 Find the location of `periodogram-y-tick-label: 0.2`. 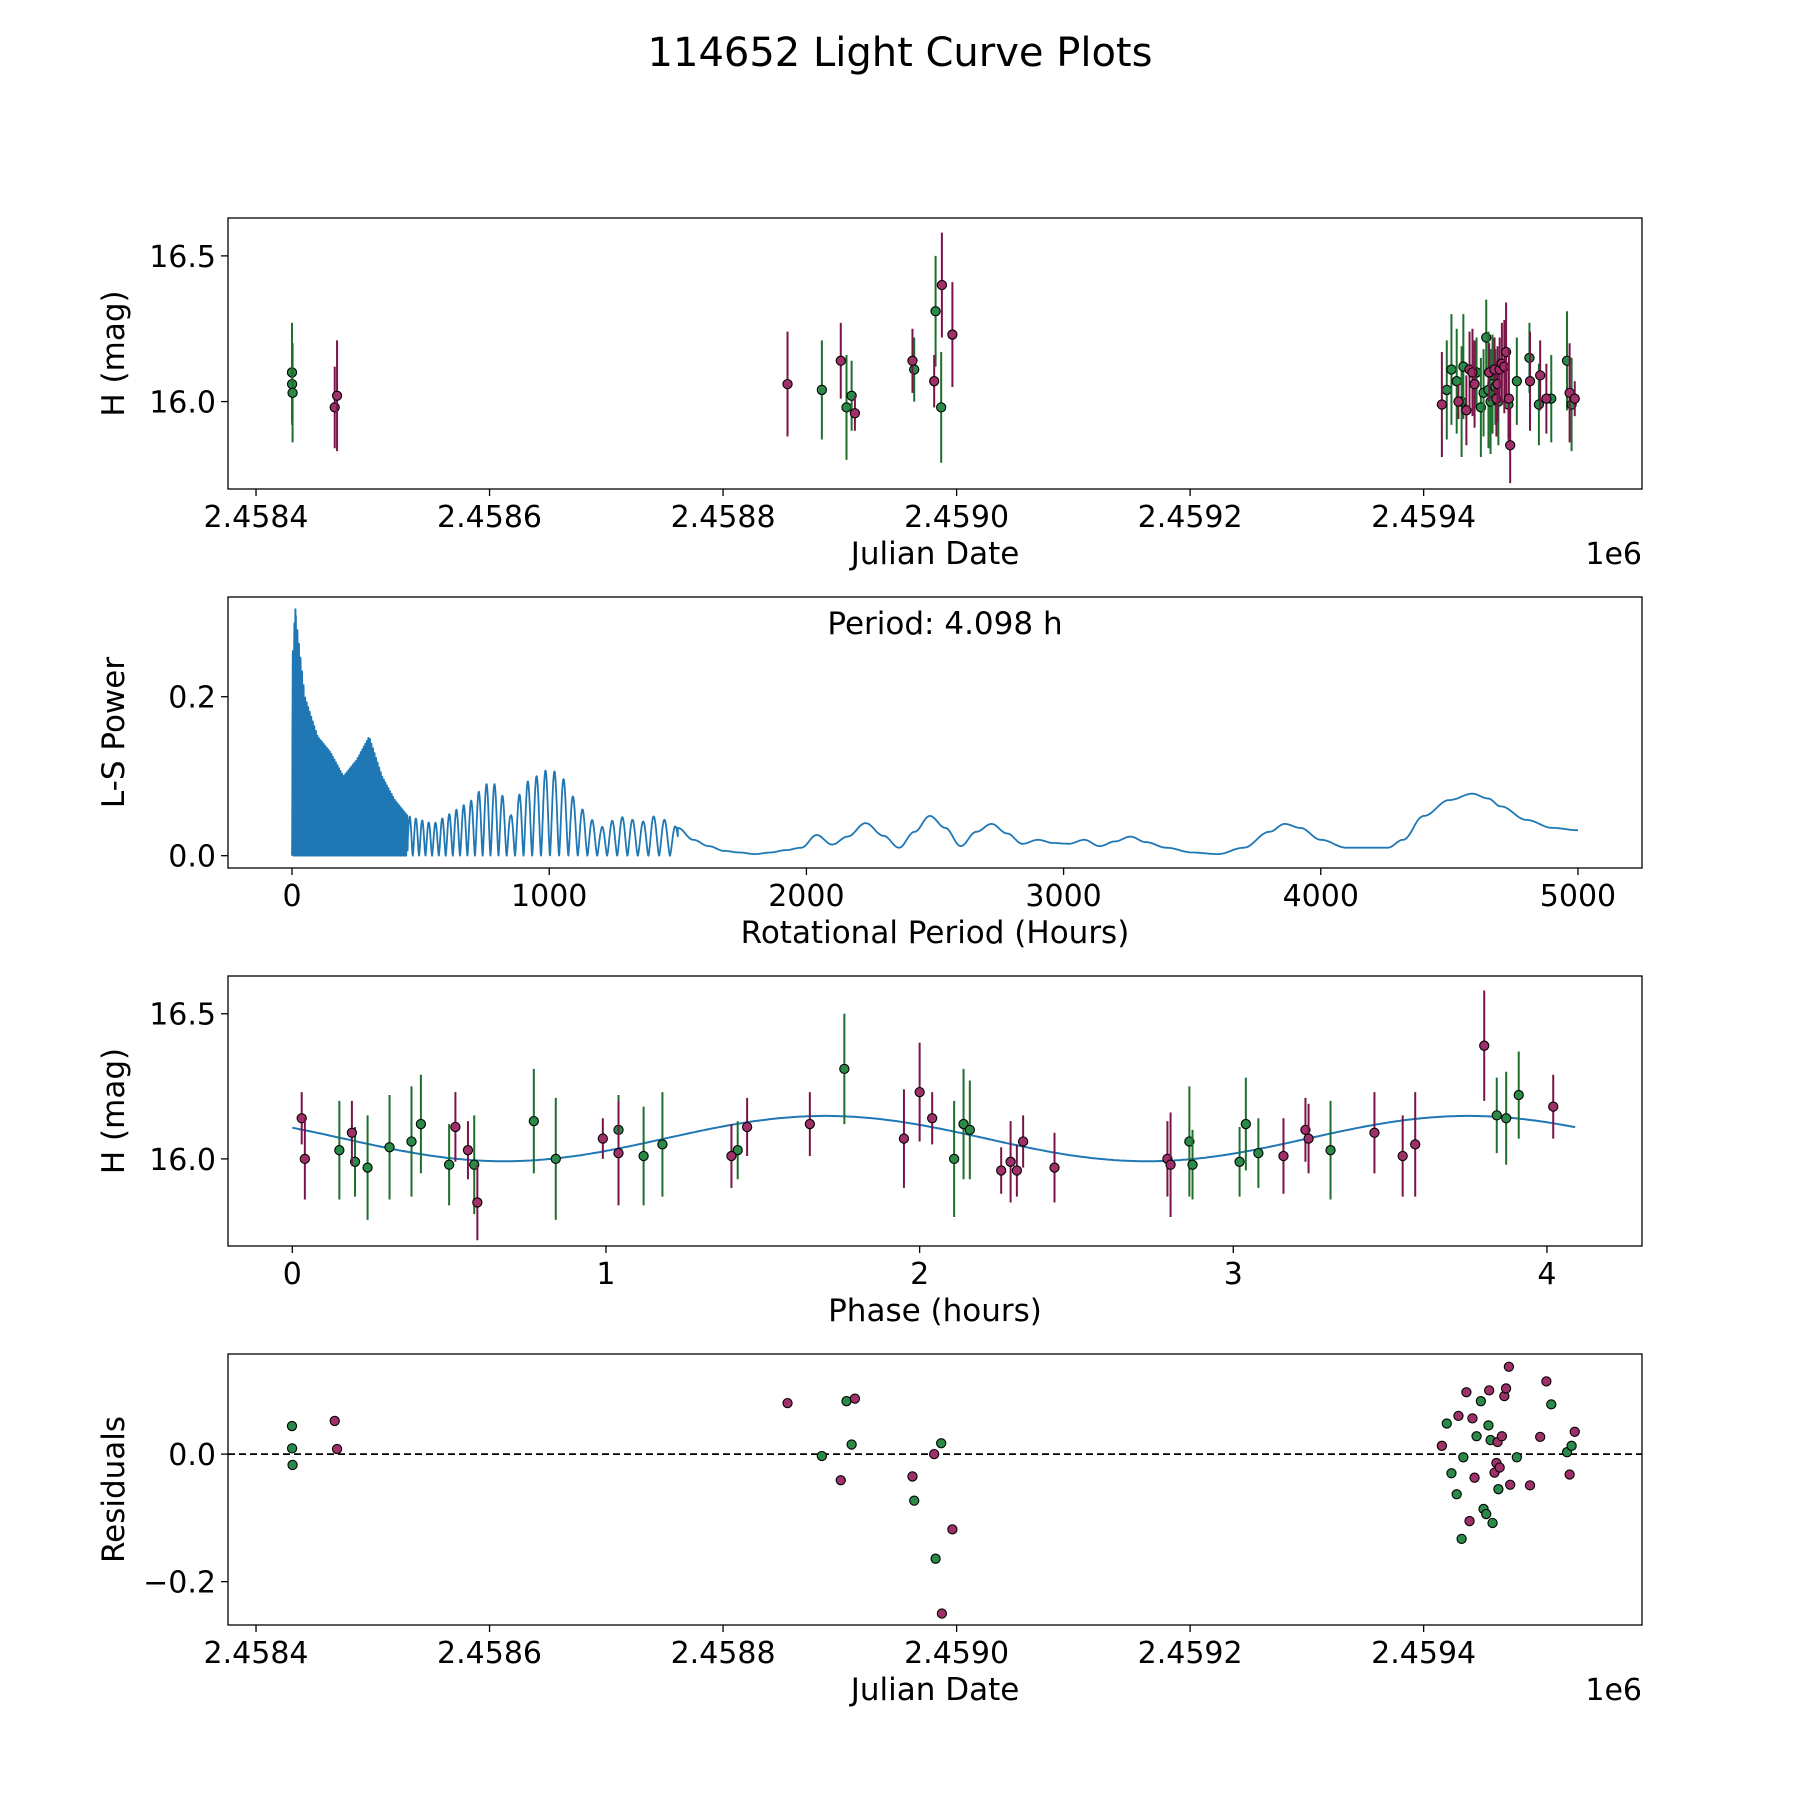

periodogram-y-tick-label: 0.2 is located at coordinates (192, 698).